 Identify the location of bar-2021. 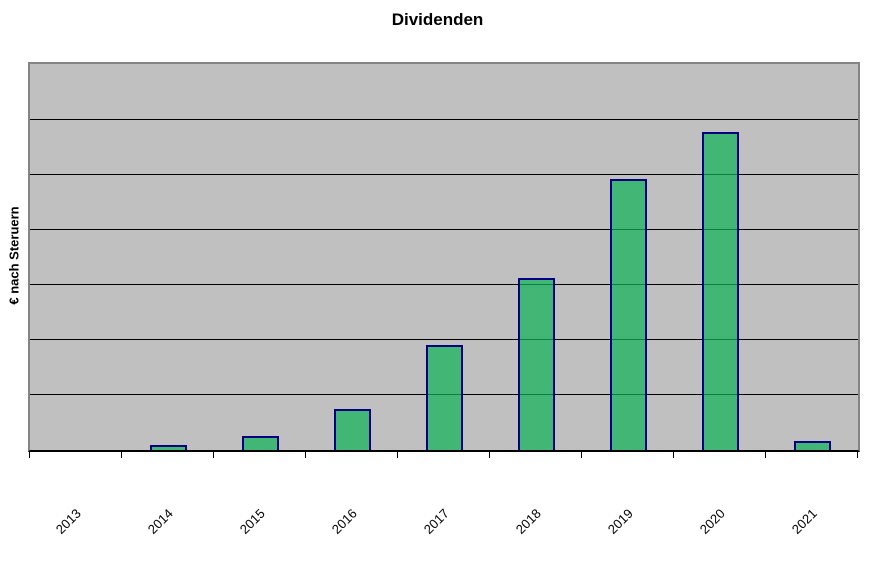
(812, 445).